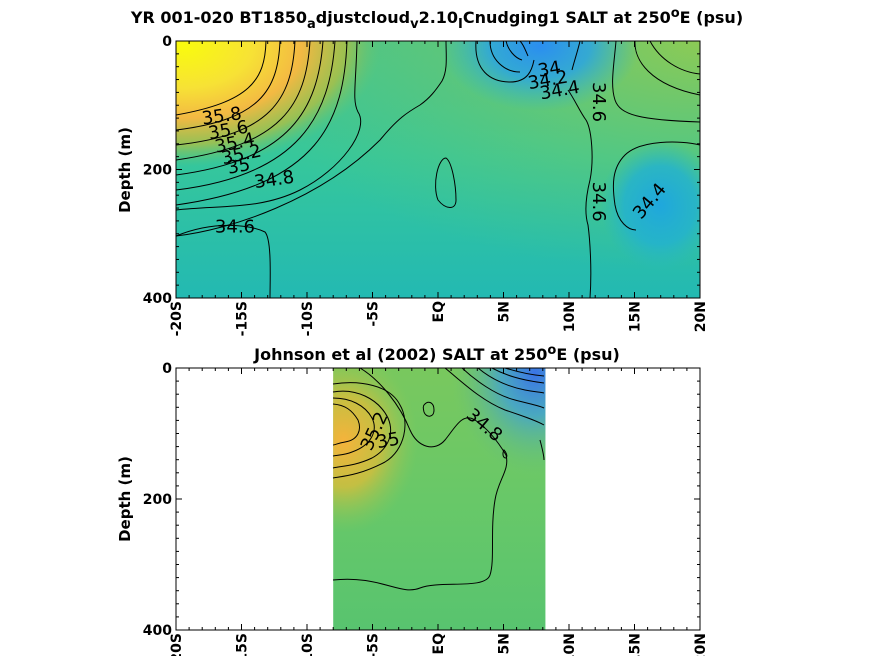 This screenshot has height=656, width=875. Describe the element at coordinates (125, 499) in the screenshot. I see `bottom-panel-ylabel: Depth (m)` at that location.